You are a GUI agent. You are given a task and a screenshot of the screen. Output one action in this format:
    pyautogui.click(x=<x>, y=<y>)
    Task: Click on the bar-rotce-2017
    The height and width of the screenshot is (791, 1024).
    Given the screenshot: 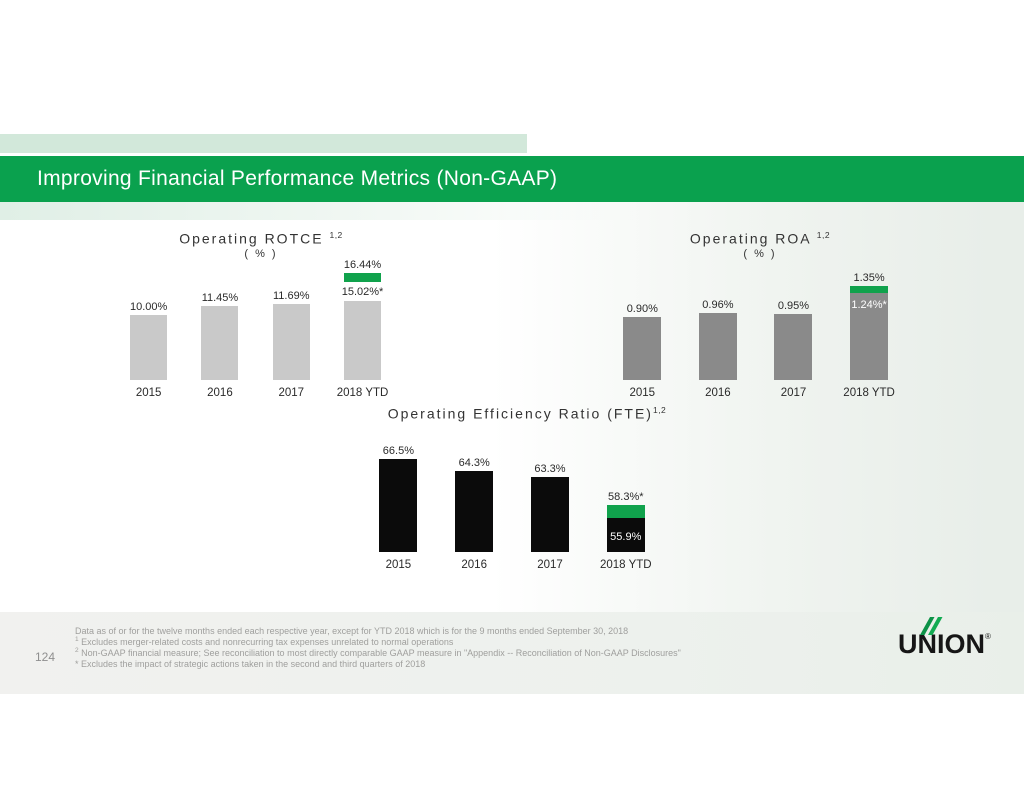 What is the action you would take?
    pyautogui.click(x=291, y=342)
    